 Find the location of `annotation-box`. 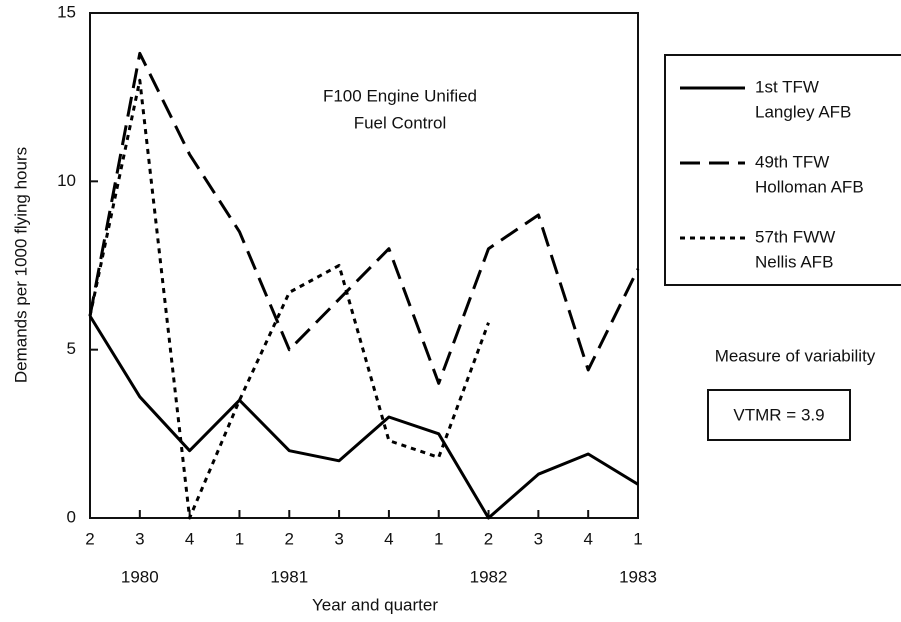

annotation-box is located at coordinates (779, 415).